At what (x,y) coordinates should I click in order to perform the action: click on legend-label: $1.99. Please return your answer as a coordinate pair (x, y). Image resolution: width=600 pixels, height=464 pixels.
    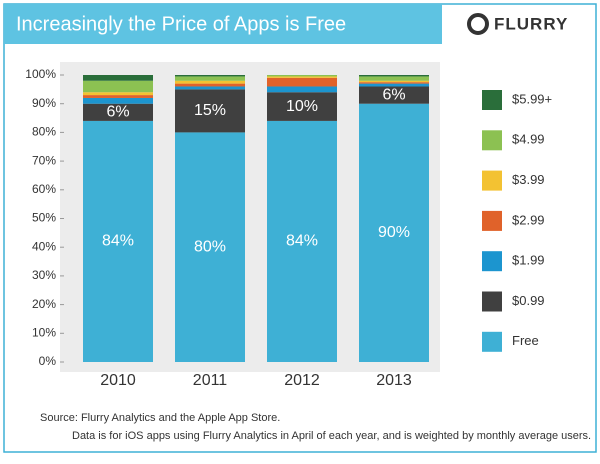
    Looking at the image, I should click on (528, 260).